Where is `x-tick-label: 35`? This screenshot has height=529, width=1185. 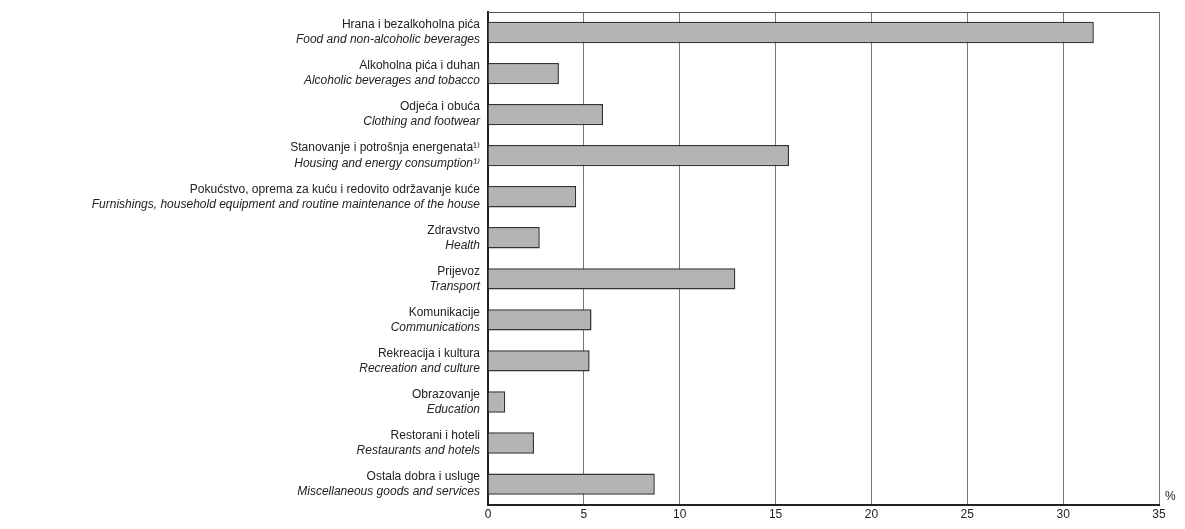
x-tick-label: 35 is located at coordinates (1159, 514).